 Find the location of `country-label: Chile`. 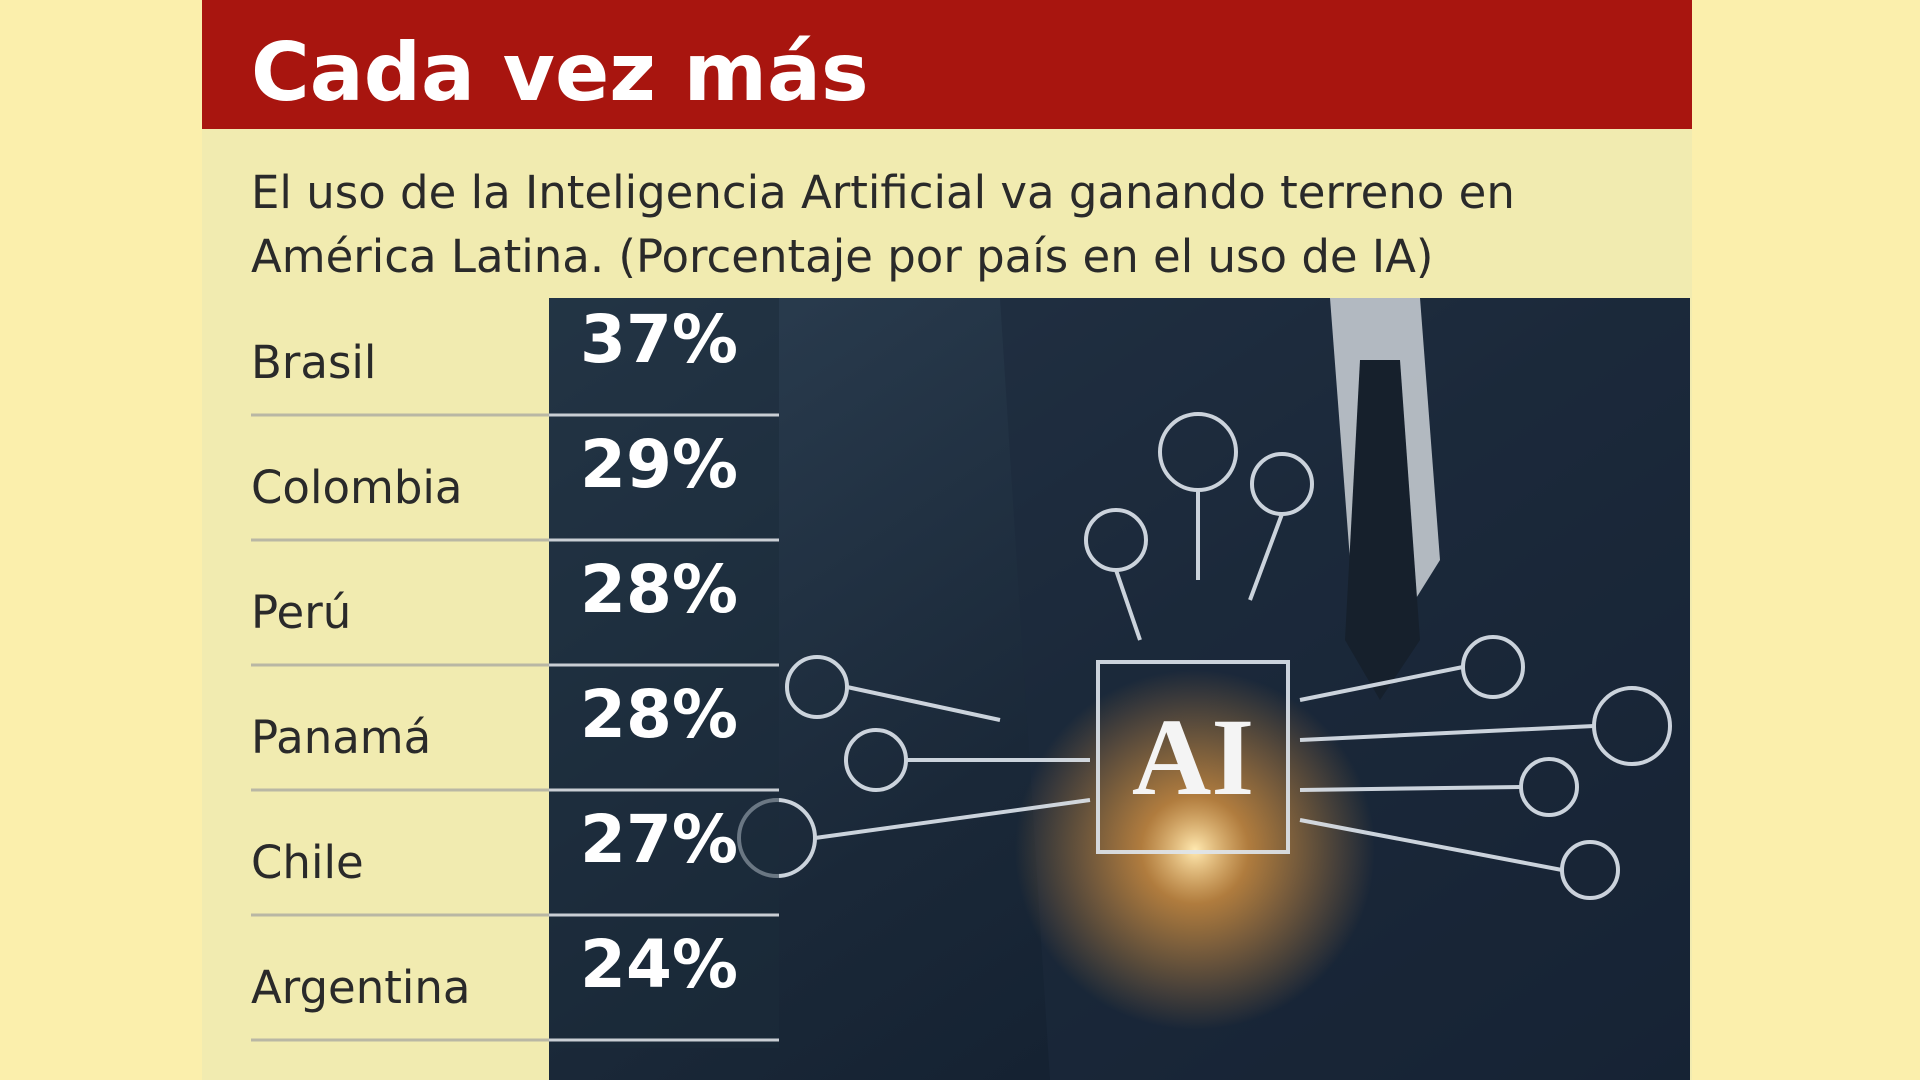

country-label: Chile is located at coordinates (307, 862).